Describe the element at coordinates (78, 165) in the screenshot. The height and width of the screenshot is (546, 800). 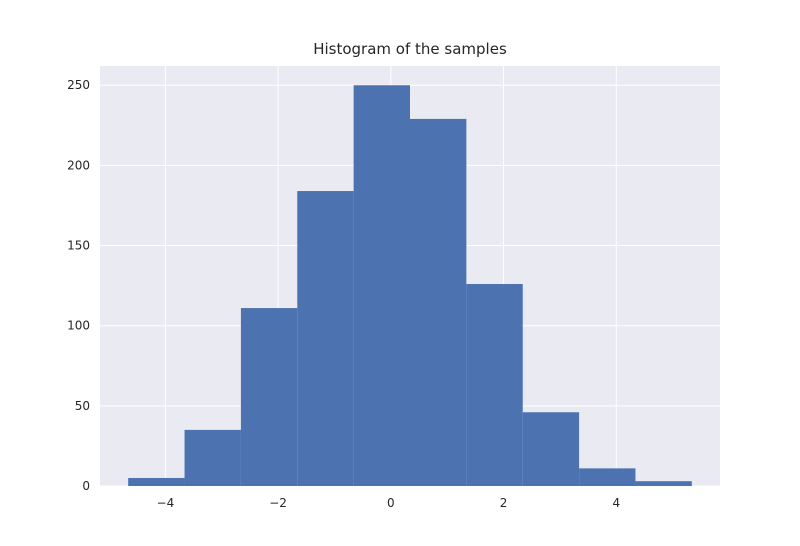
I see `y-tick-label: 200` at that location.